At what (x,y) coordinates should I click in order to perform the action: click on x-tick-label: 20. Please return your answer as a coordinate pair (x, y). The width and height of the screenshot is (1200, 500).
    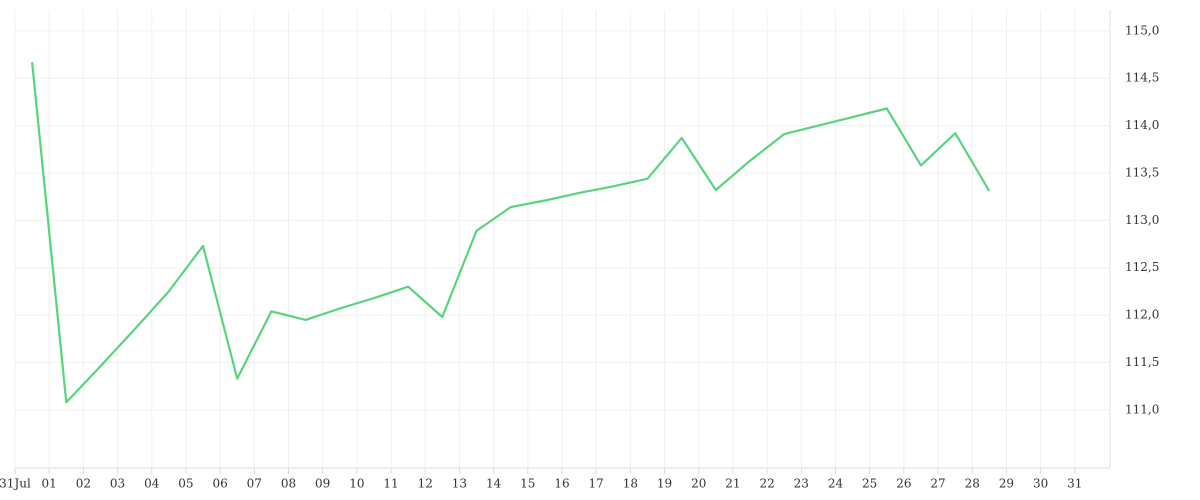
    Looking at the image, I should click on (698, 484).